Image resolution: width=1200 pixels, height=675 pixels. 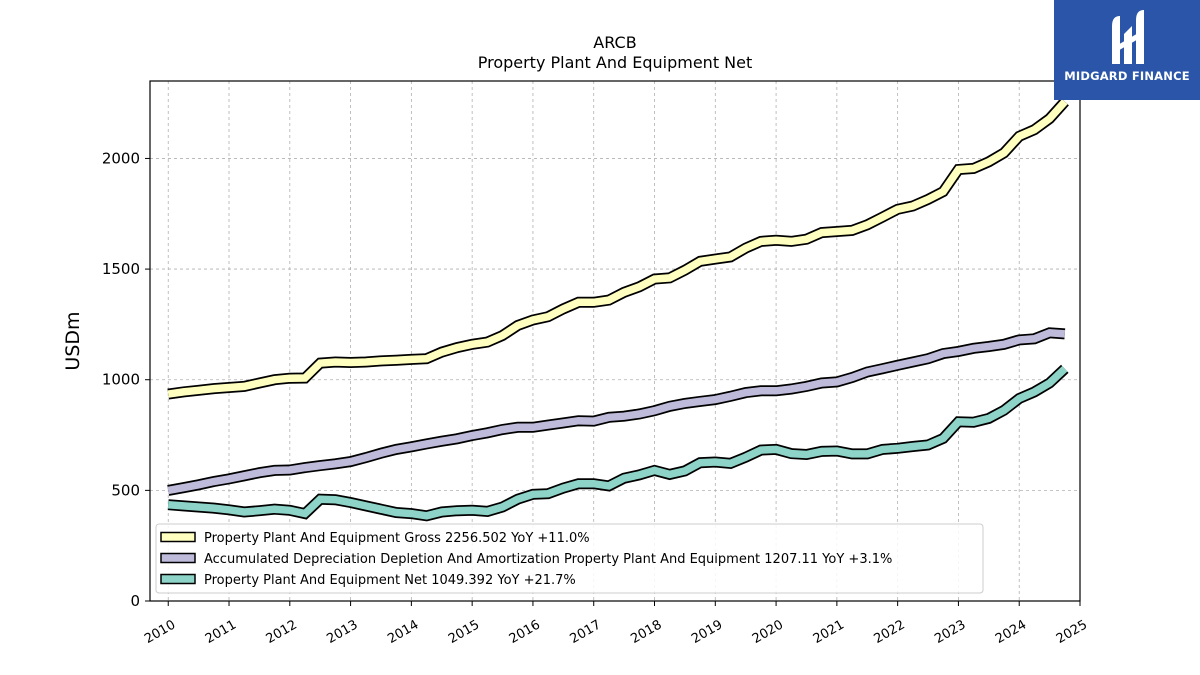 What do you see at coordinates (614, 42) in the screenshot?
I see `chart-title: ARCB` at bounding box center [614, 42].